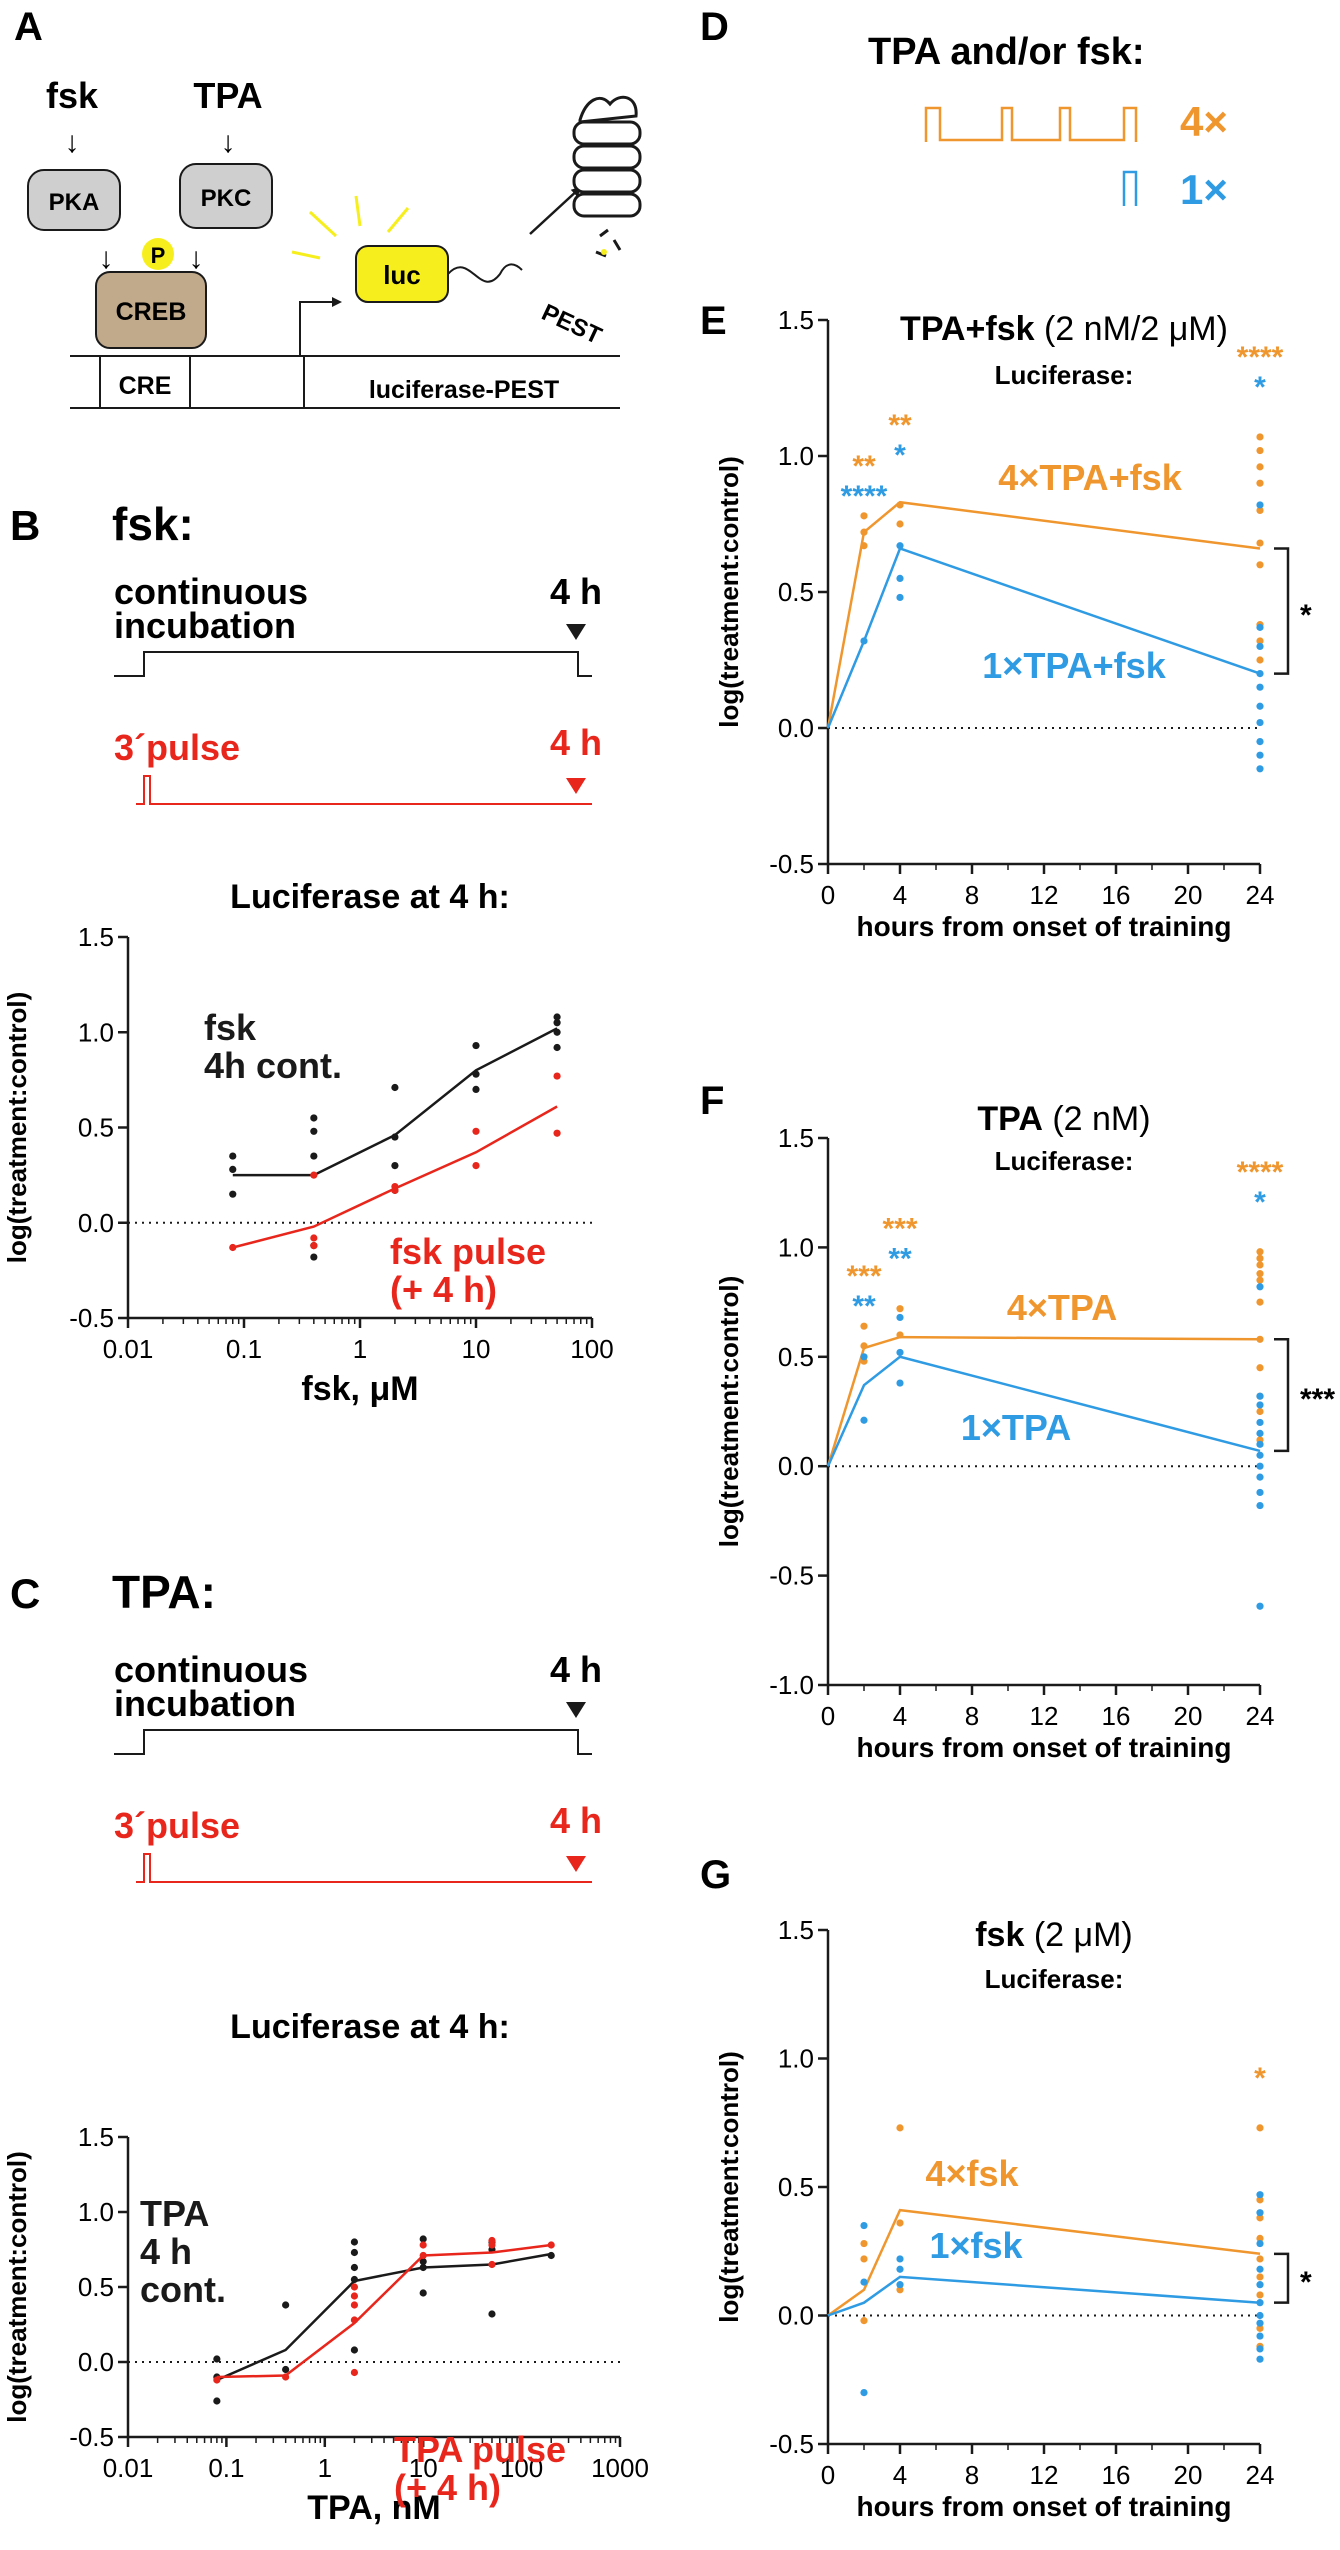  Describe the element at coordinates (205, 625) in the screenshot. I see `panel-b-continuous-2: incubation` at that location.